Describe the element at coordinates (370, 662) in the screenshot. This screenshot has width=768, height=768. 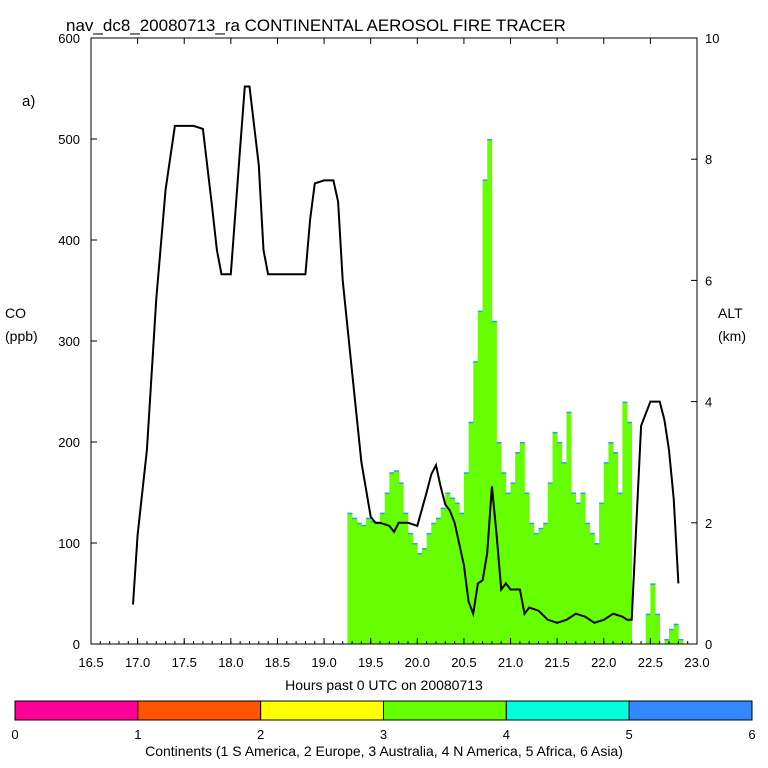
I see `x-tick-label: 19.5` at that location.